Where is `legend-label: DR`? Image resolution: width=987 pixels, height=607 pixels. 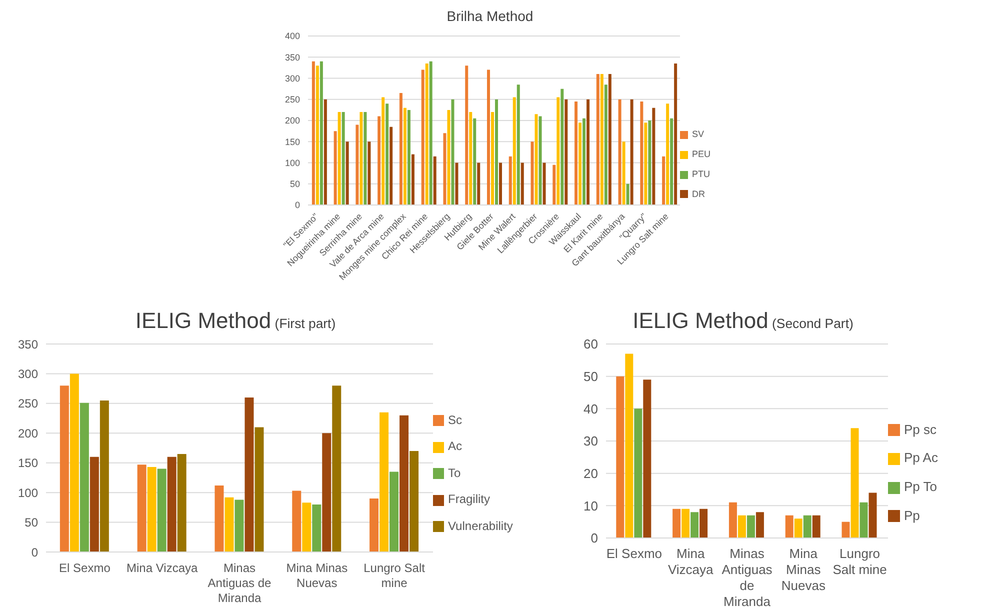
legend-label: DR is located at coordinates (698, 193).